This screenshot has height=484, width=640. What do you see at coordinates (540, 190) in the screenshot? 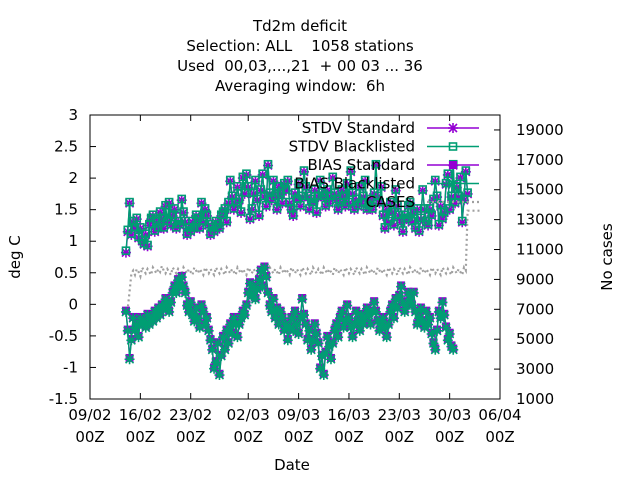
I see `y2-tick-label: 15000` at bounding box center [540, 190].